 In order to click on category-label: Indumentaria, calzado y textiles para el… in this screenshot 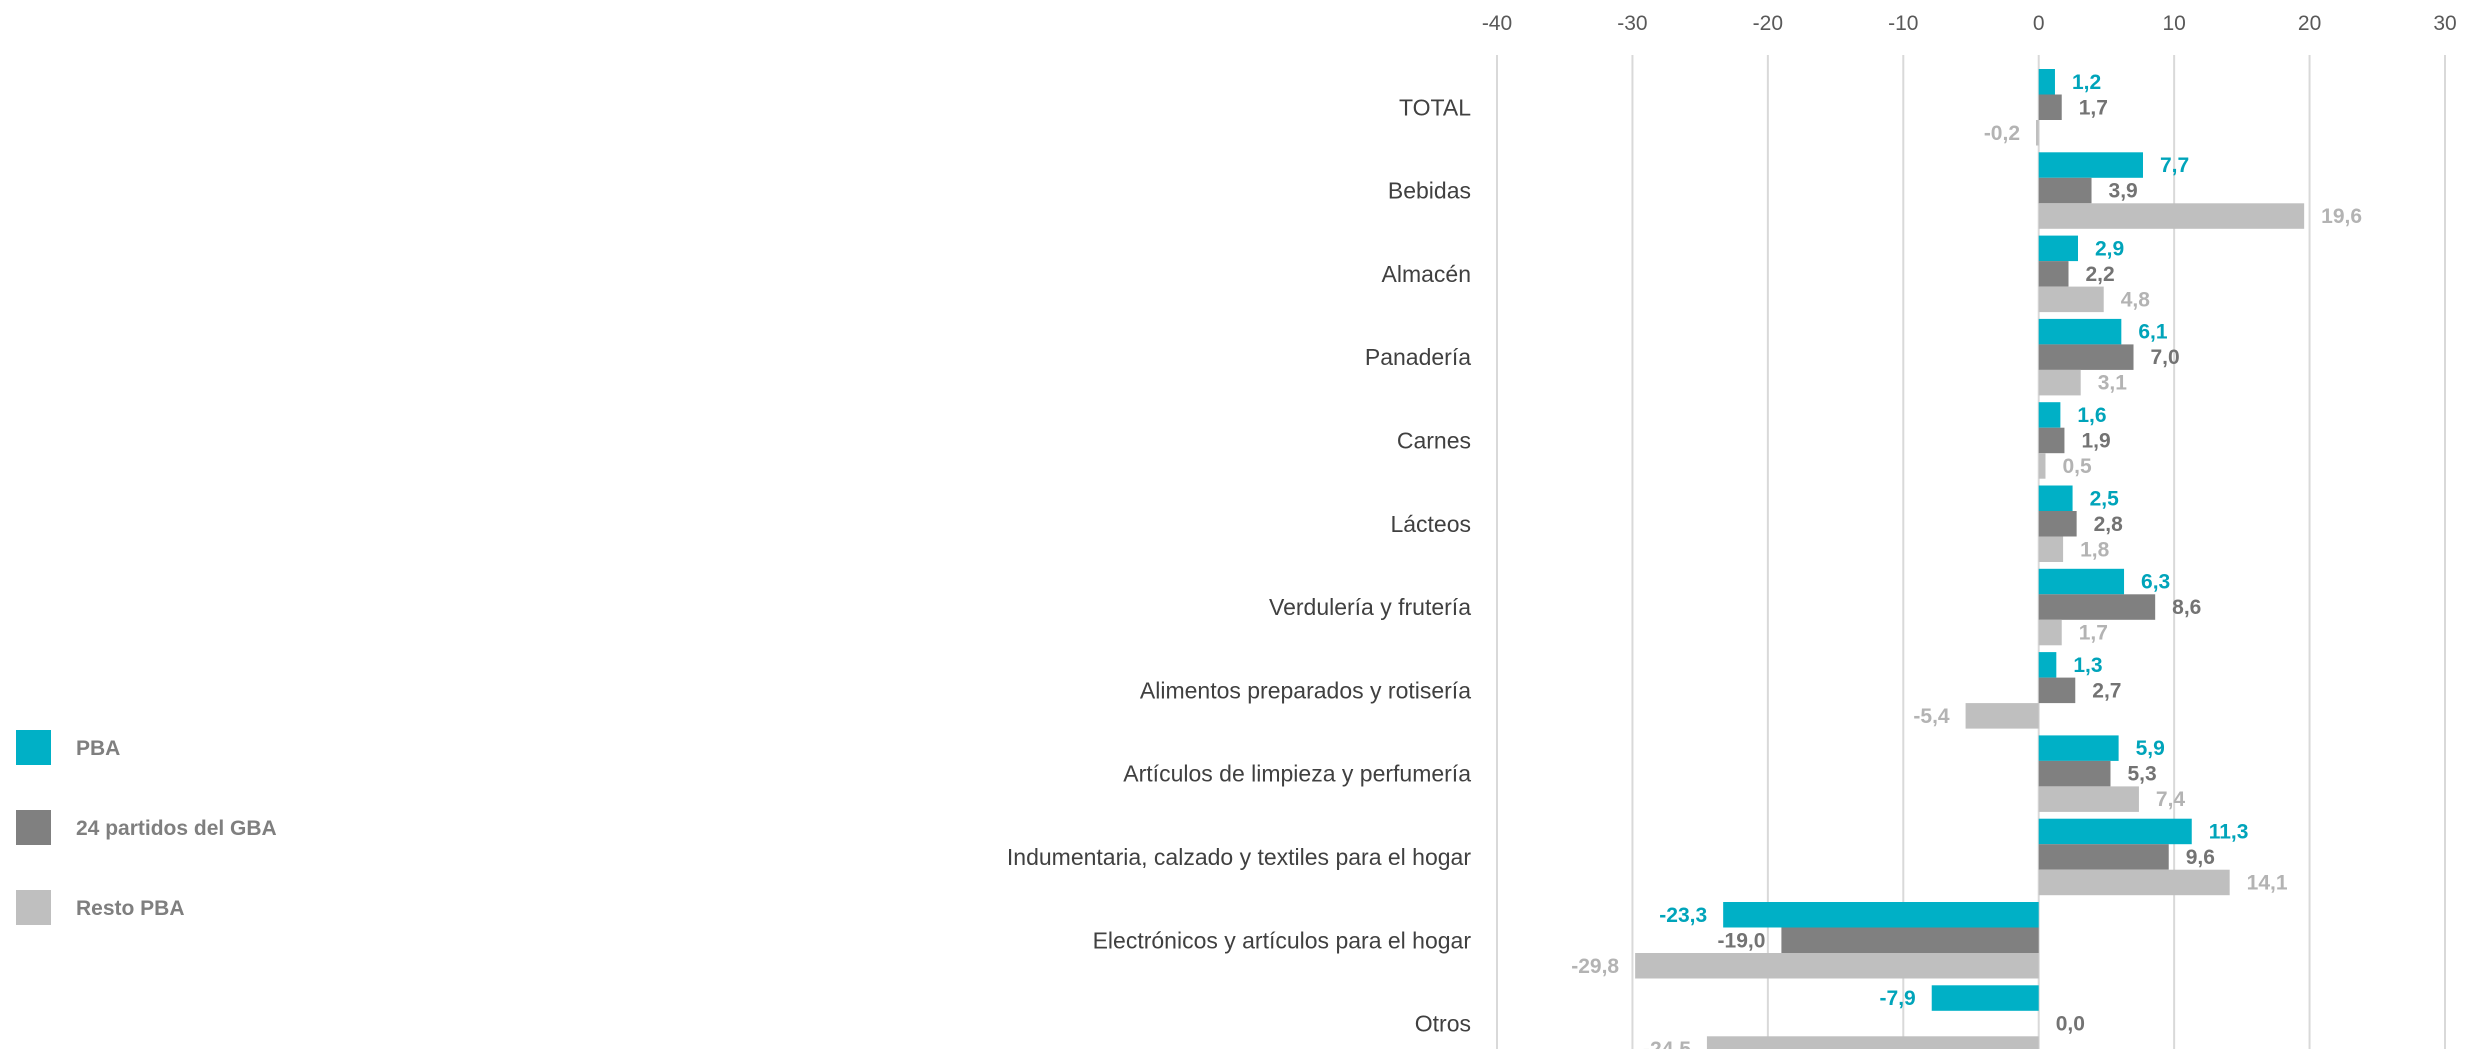, I will do `click(1239, 857)`.